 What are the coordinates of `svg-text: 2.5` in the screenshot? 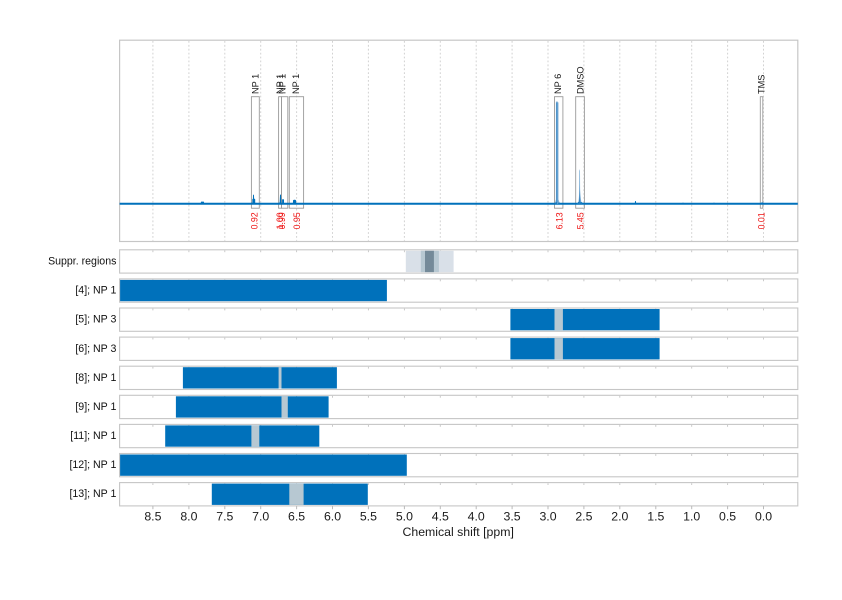 It's located at (583, 517).